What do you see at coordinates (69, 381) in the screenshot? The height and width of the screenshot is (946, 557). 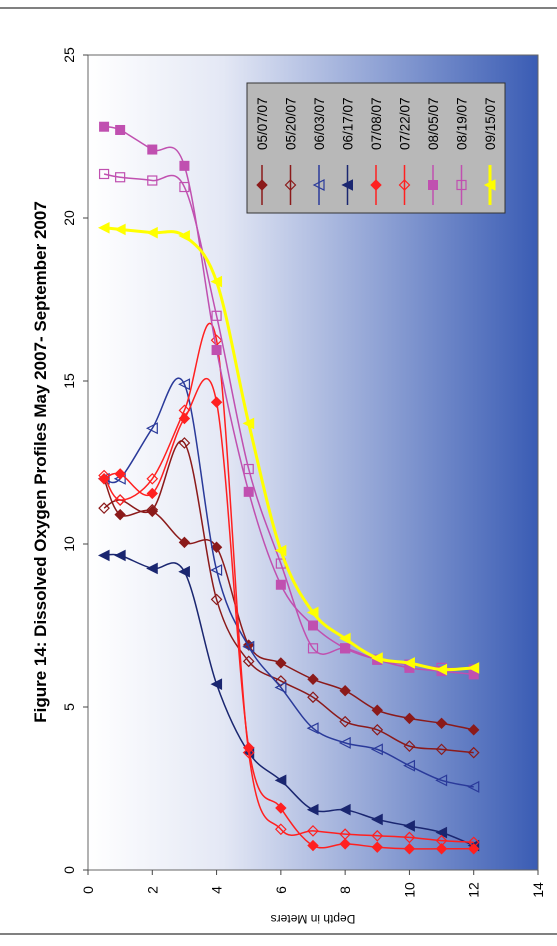 I see `y-tick-label: 15` at bounding box center [69, 381].